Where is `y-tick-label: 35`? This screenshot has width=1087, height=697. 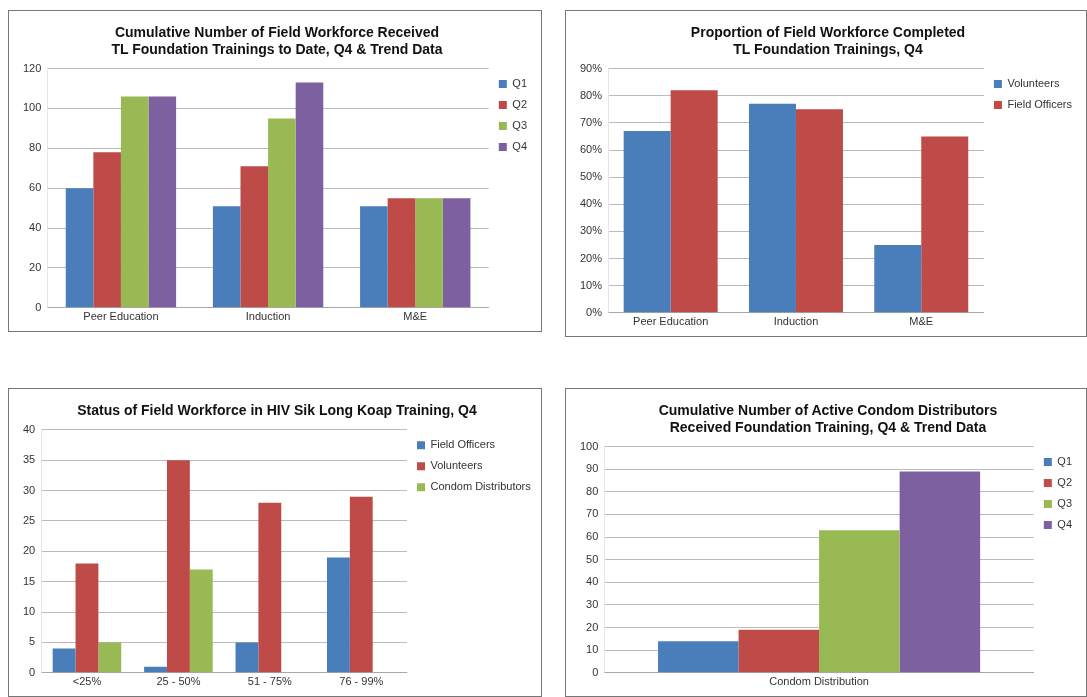 y-tick-label: 35 is located at coordinates (29, 459).